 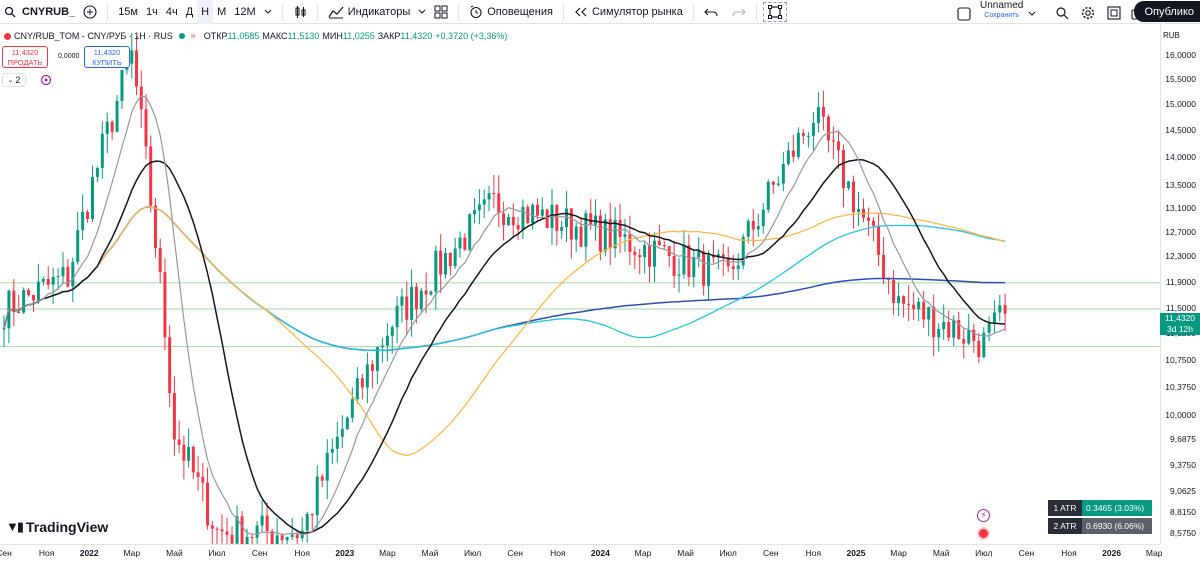 I want to click on event-marker-dividend-icon, so click(x=983, y=533).